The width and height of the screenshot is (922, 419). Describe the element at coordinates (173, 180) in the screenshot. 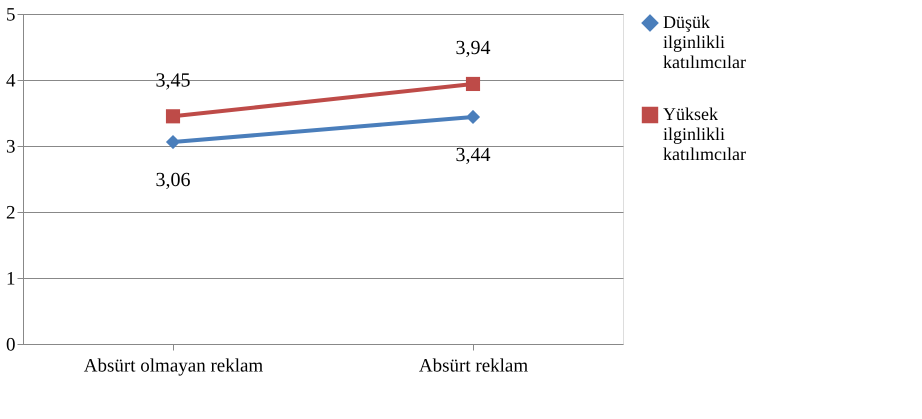

I see `data-label: 3,06` at that location.